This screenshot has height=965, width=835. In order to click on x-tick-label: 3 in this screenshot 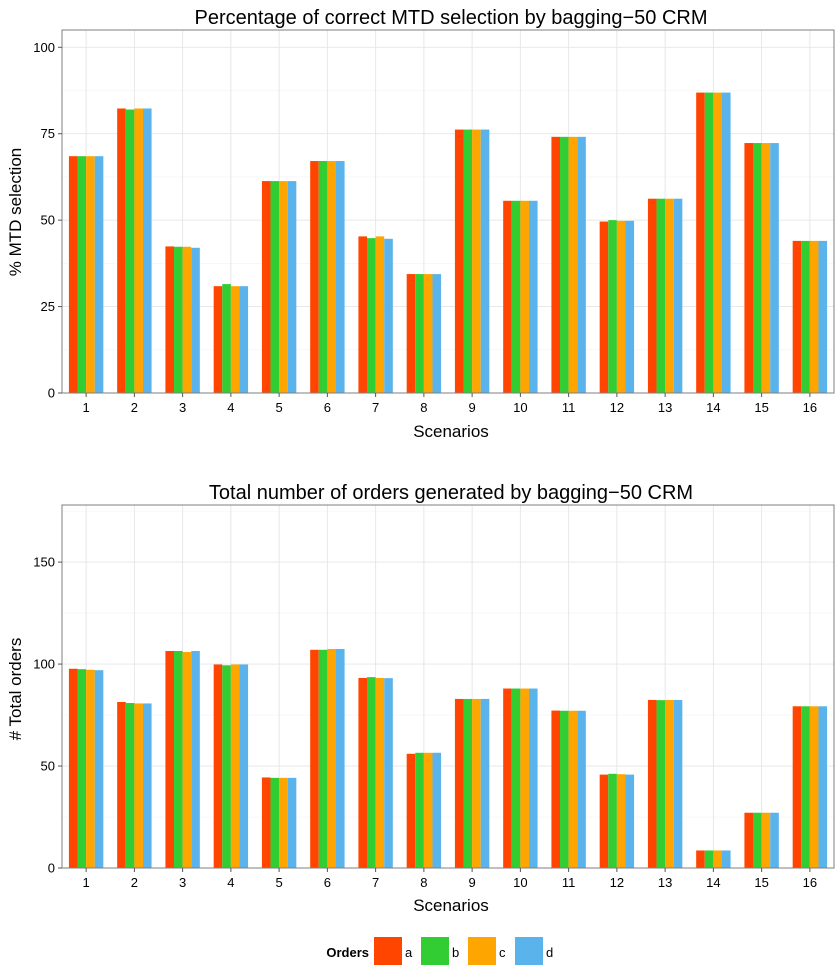, I will do `click(182, 407)`.